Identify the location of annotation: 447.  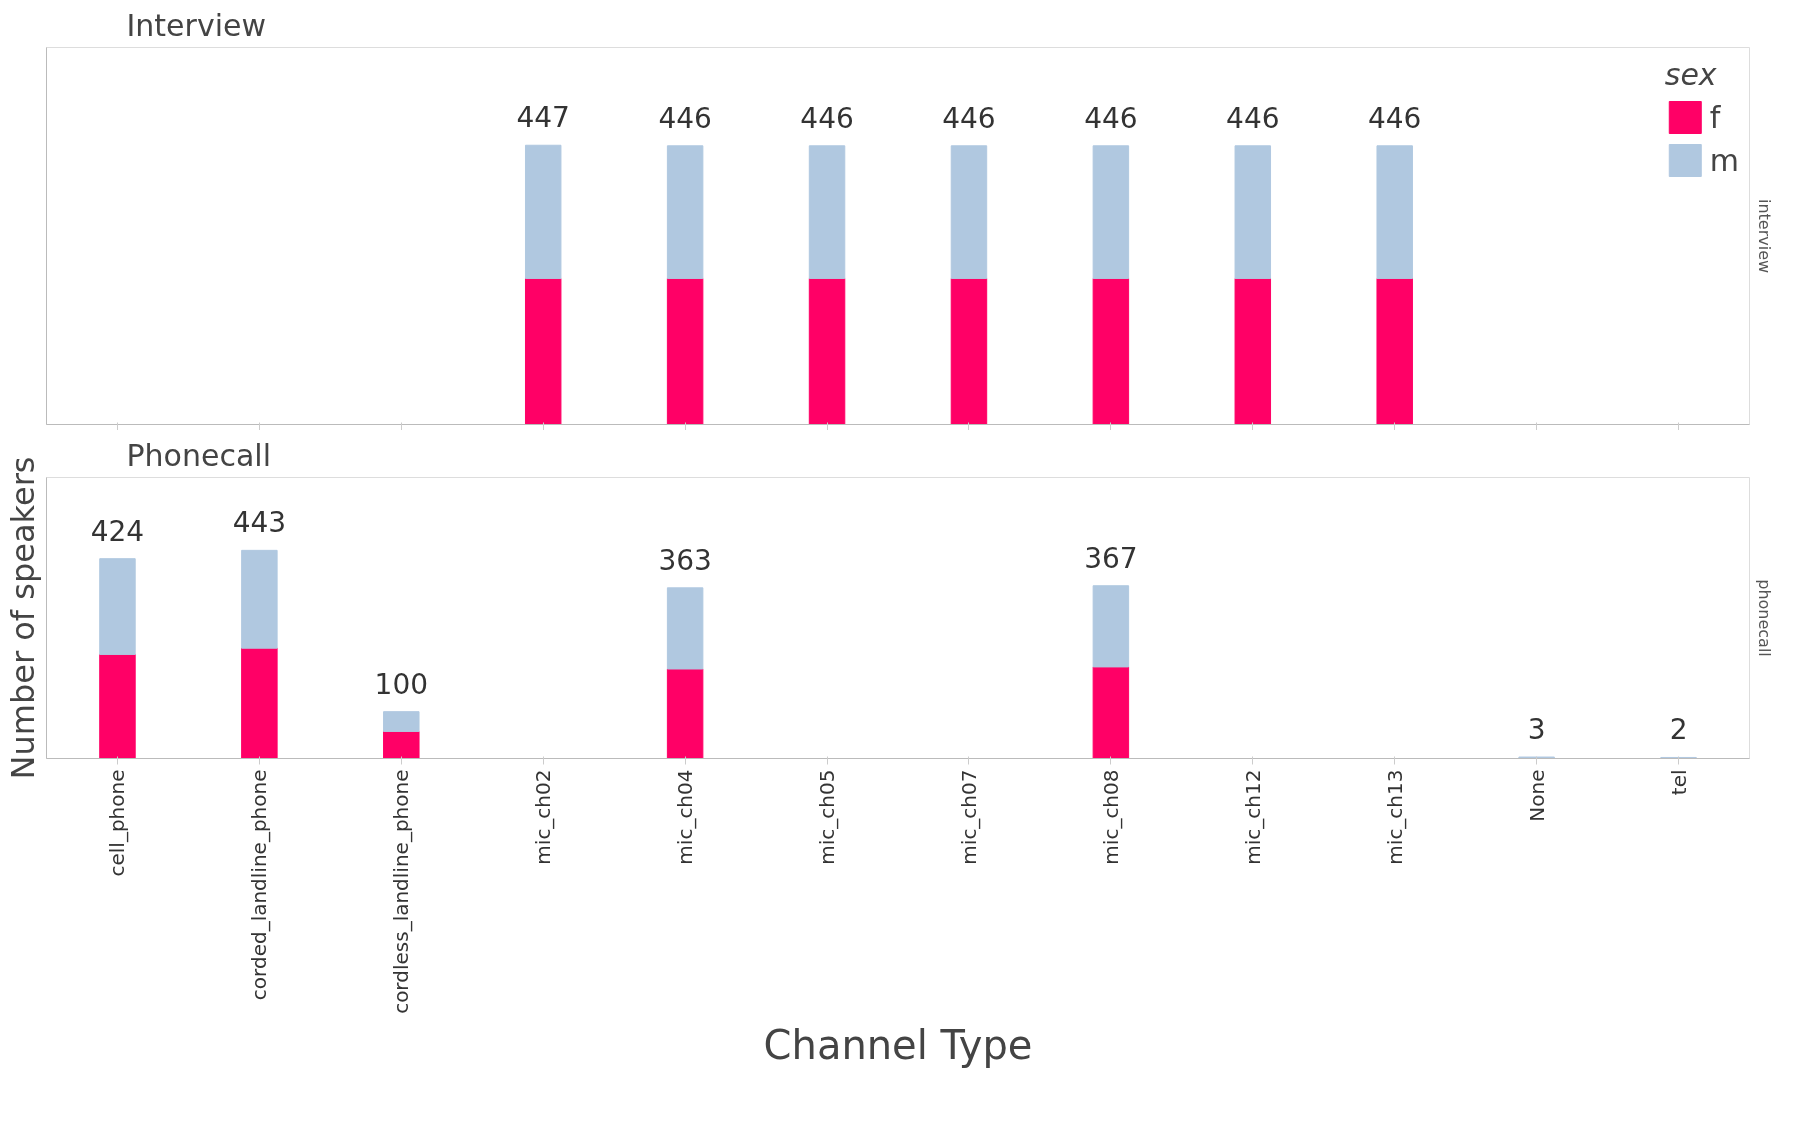
(543, 118).